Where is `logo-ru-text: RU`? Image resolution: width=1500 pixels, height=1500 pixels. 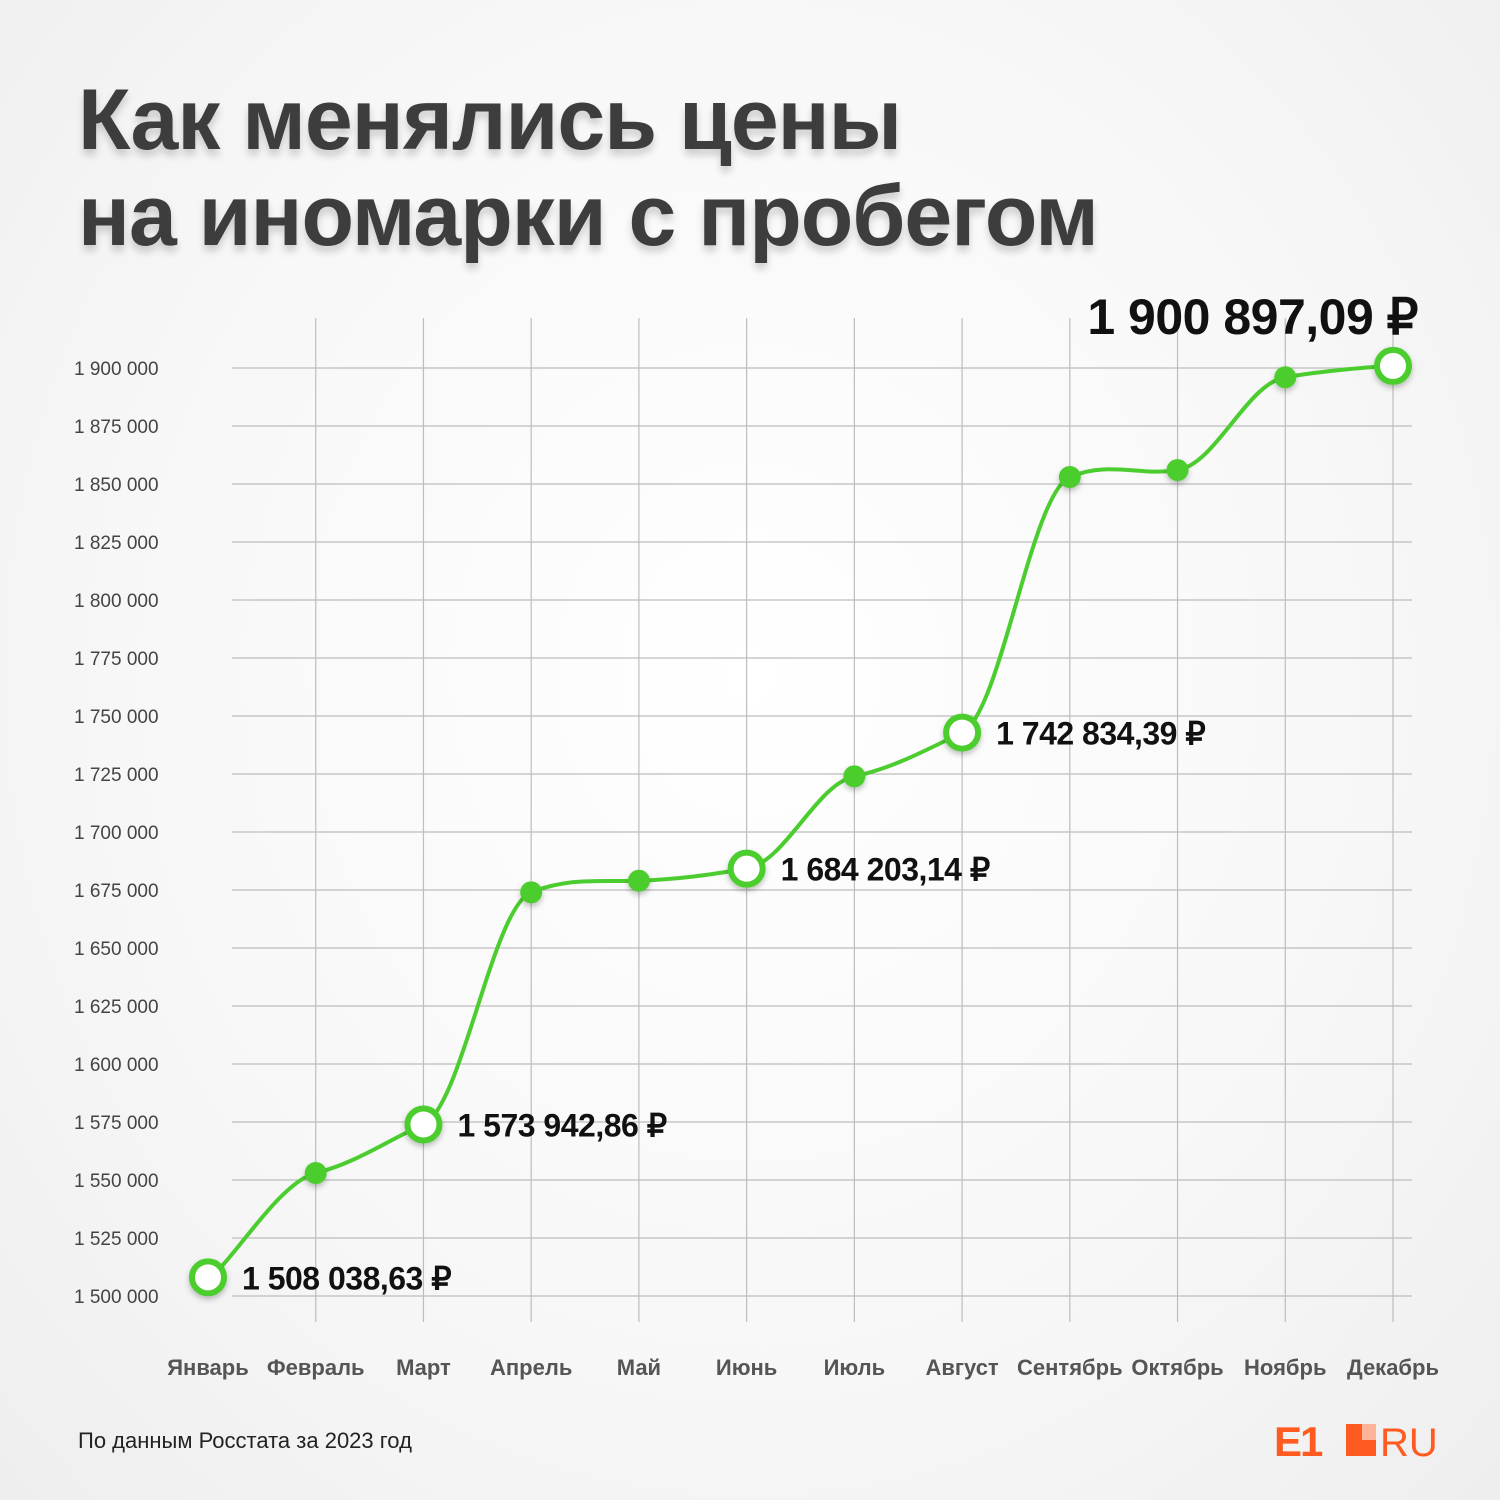 logo-ru-text: RU is located at coordinates (1409, 1441).